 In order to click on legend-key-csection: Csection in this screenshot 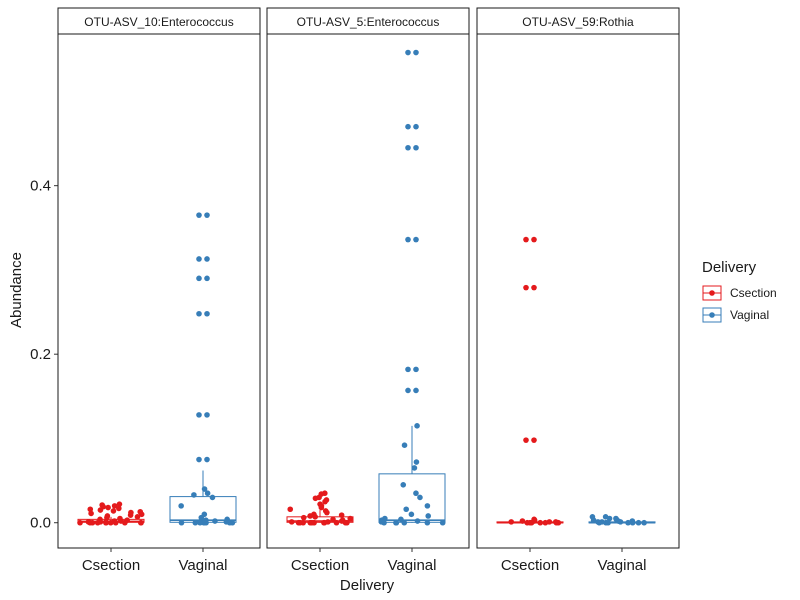, I will do `click(739, 293)`.